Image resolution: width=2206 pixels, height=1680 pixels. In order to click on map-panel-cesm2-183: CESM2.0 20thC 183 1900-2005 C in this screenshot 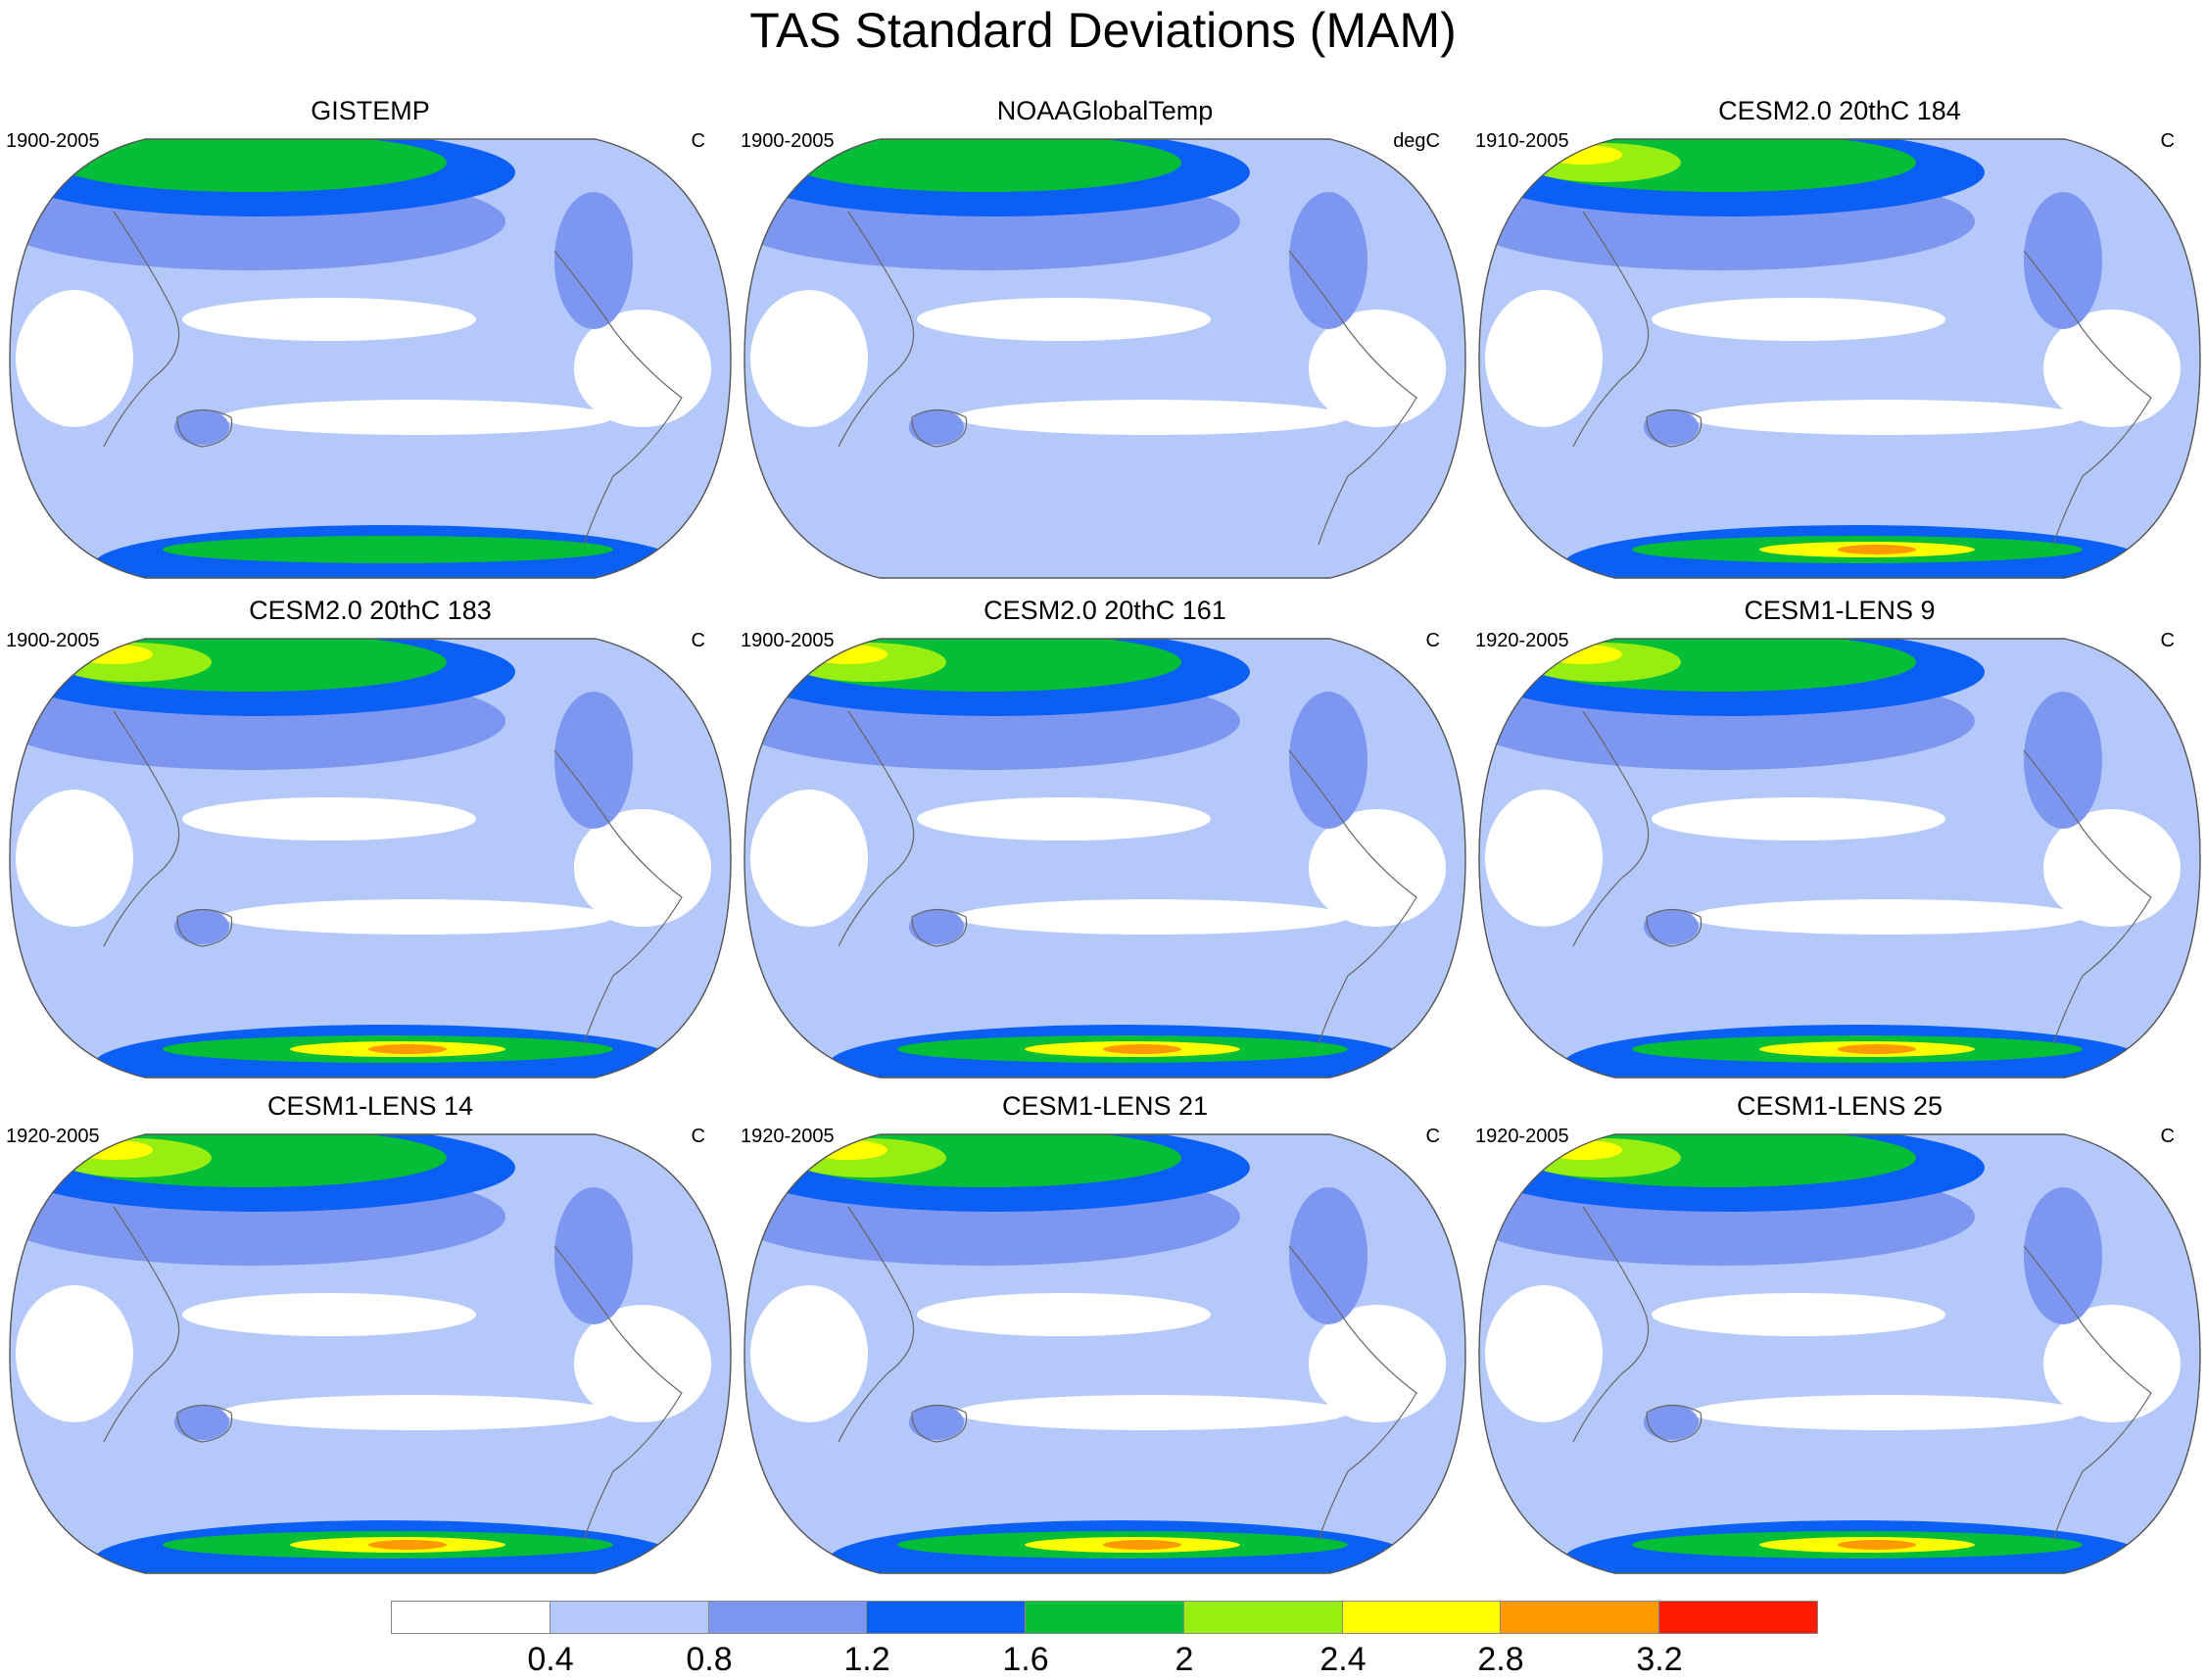, I will do `click(370, 848)`.